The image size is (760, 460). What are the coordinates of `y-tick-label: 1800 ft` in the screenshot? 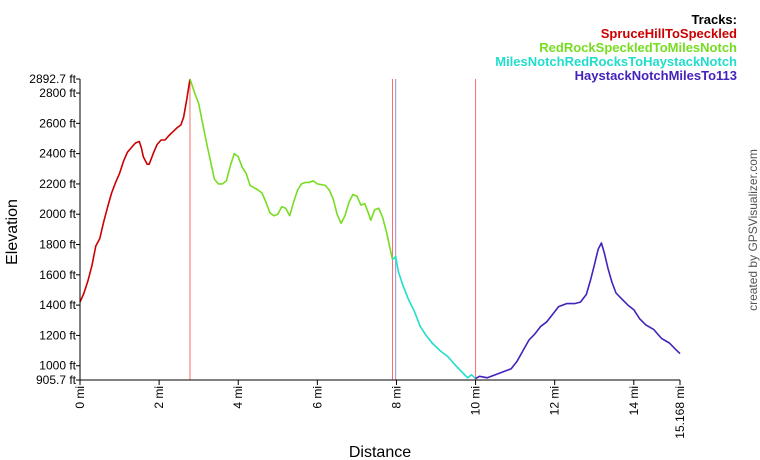 It's located at (57, 245).